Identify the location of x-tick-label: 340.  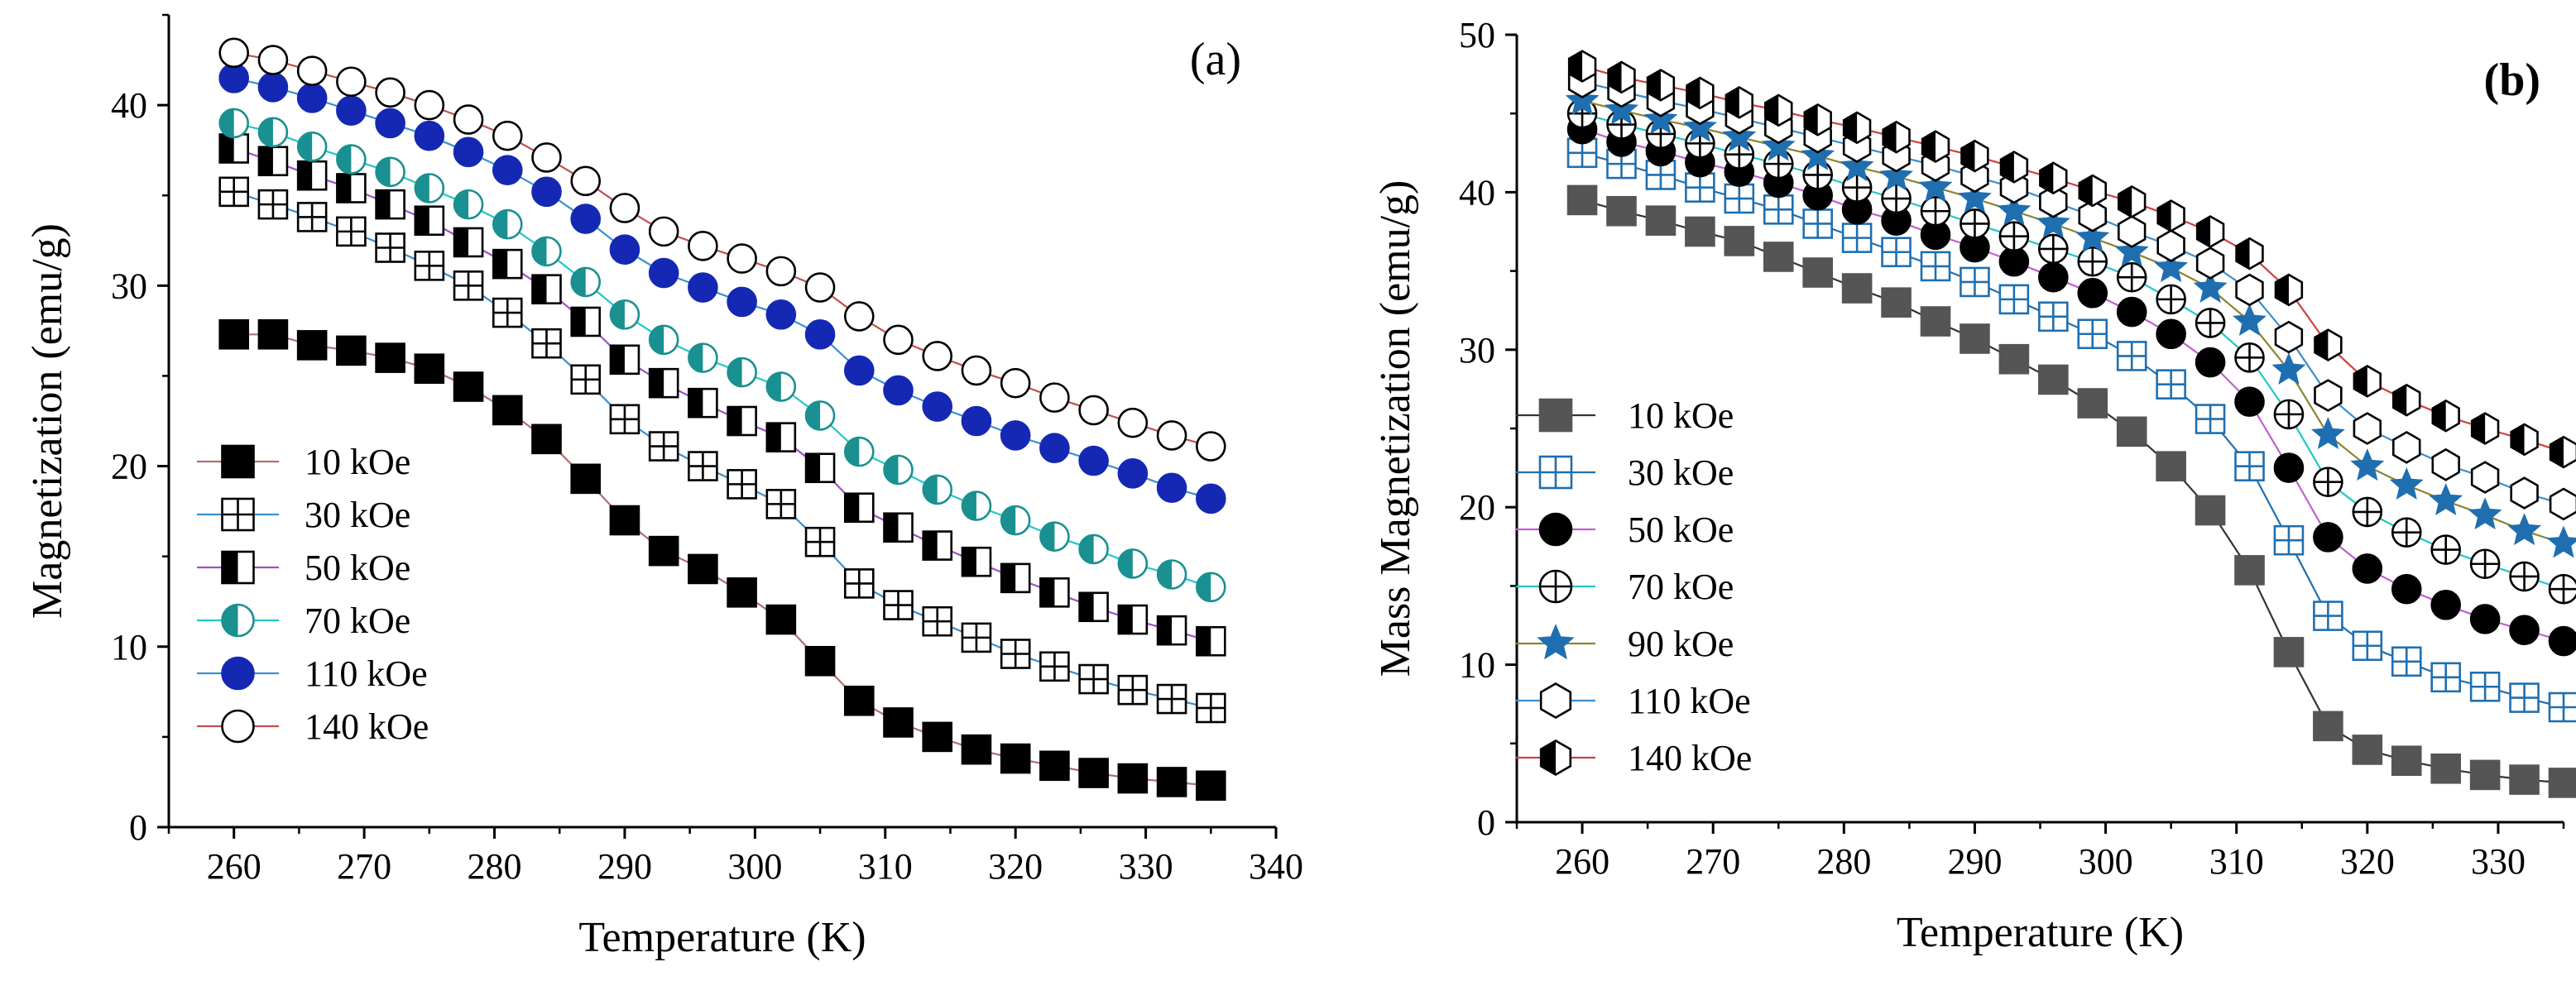
(1276, 867).